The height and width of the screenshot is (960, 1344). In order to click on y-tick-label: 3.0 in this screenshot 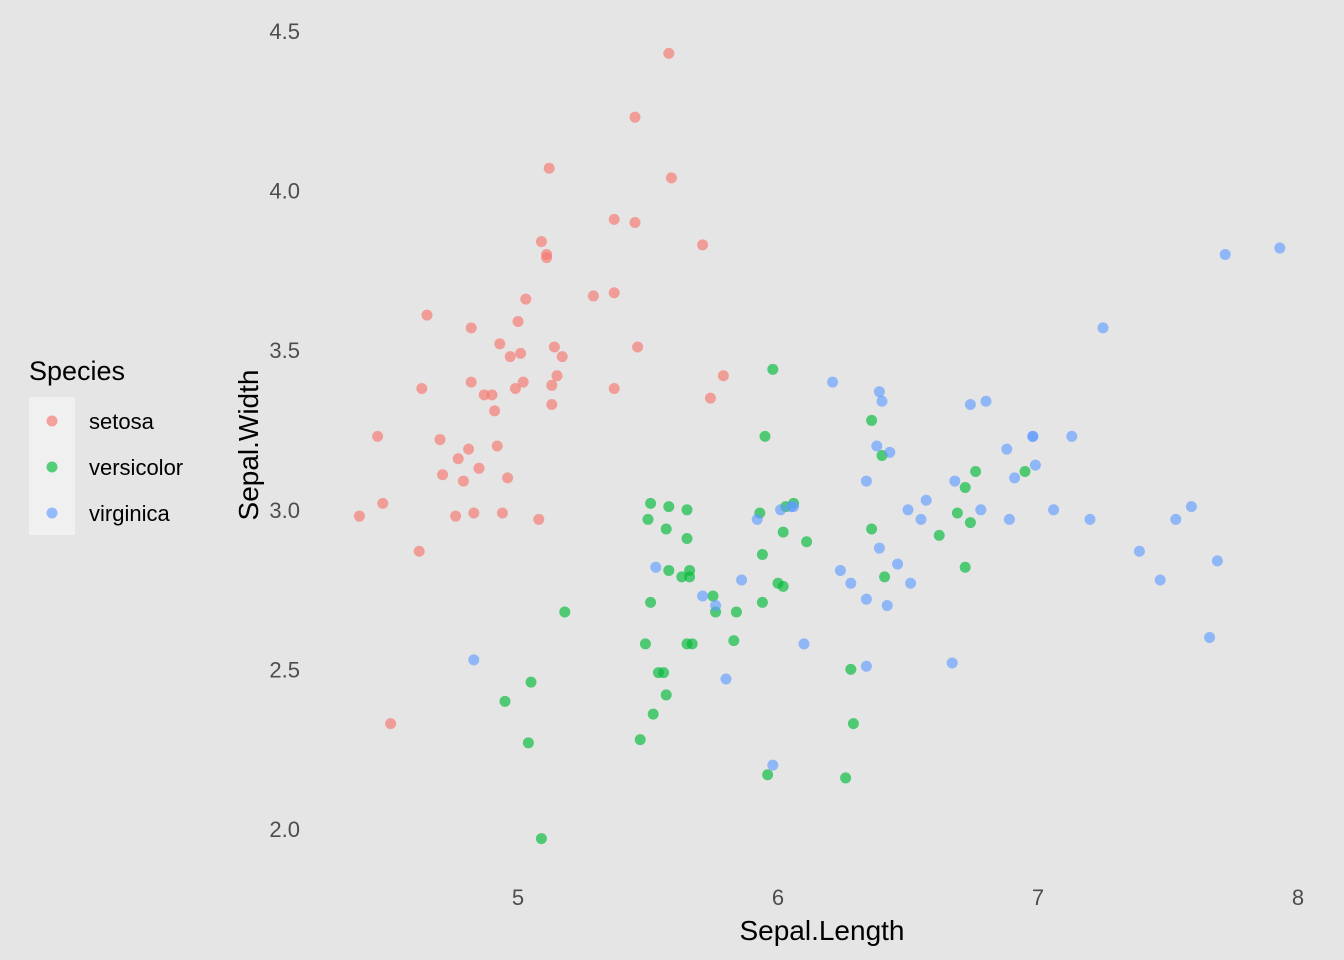, I will do `click(284, 510)`.